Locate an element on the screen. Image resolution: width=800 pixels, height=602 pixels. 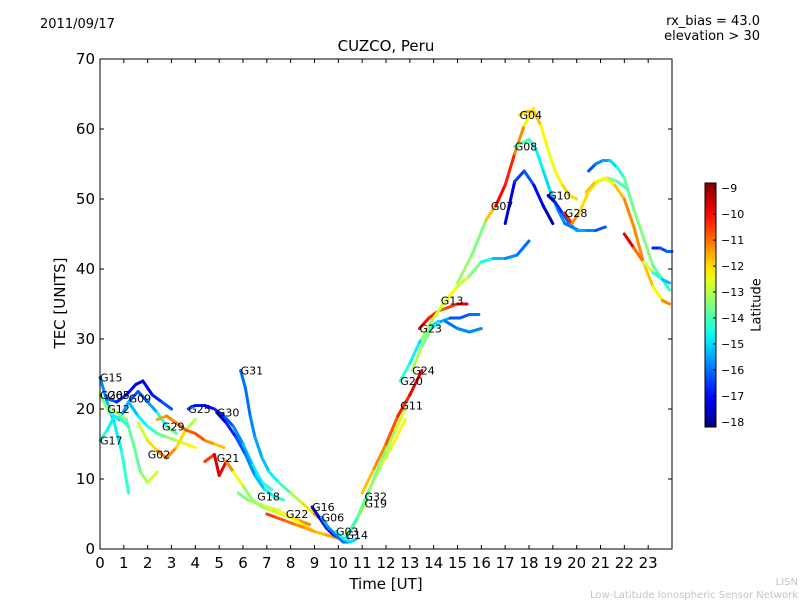
x-tick-label: 2 is located at coordinates (148, 563).